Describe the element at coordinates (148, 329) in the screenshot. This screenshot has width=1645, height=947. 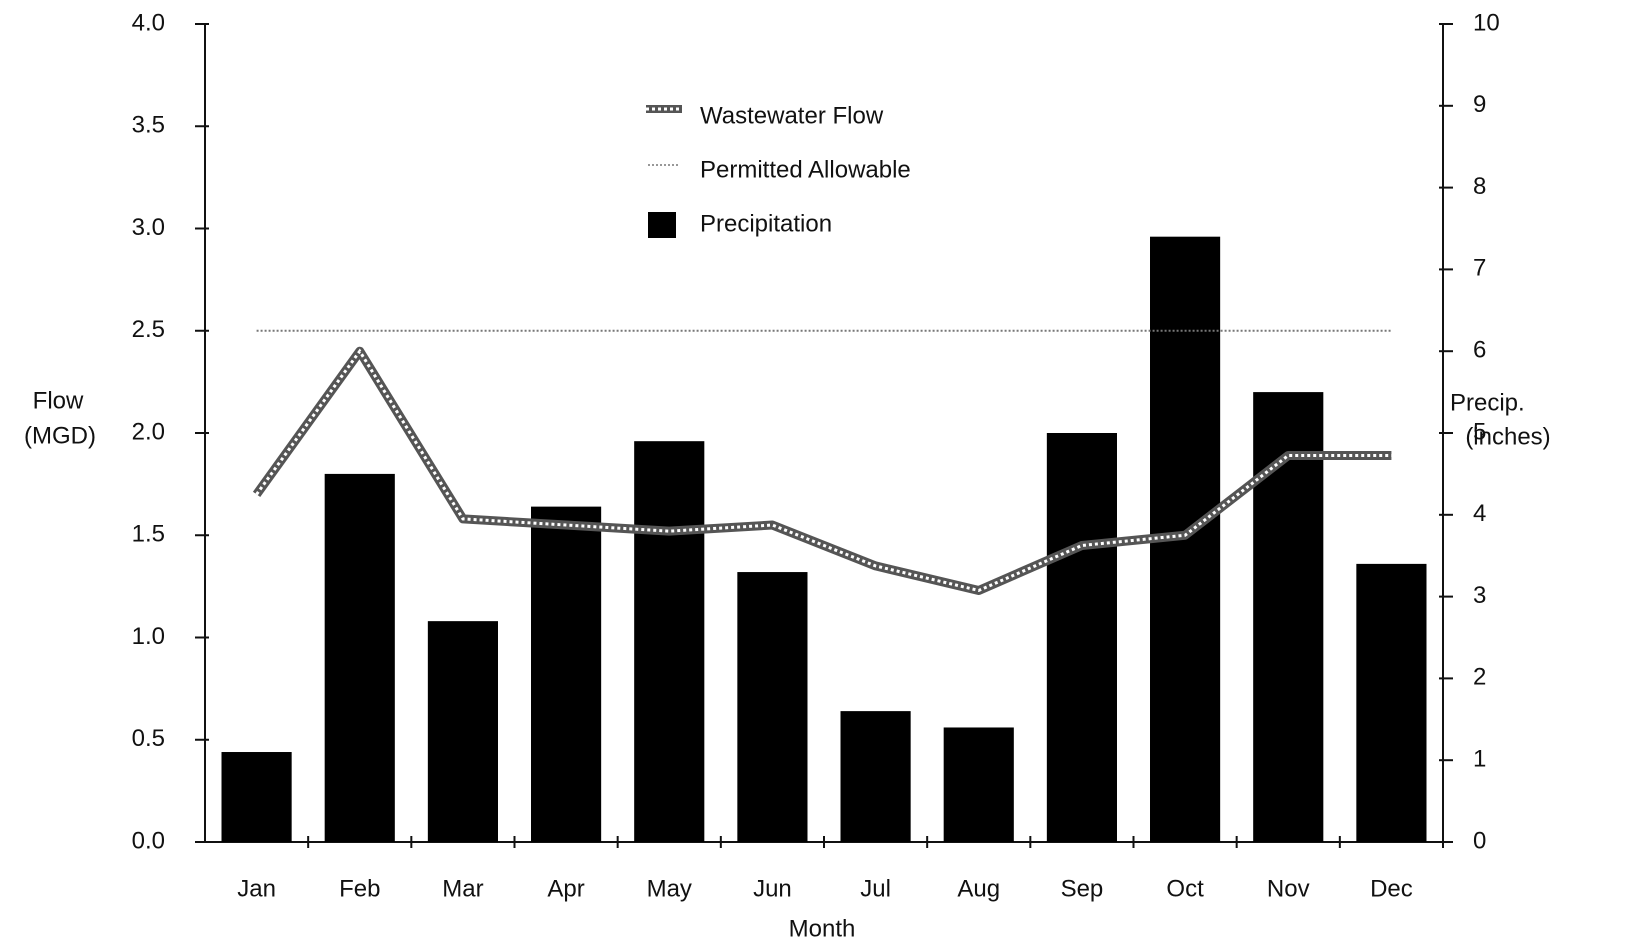
I see `y-tick-label: 2.5` at that location.